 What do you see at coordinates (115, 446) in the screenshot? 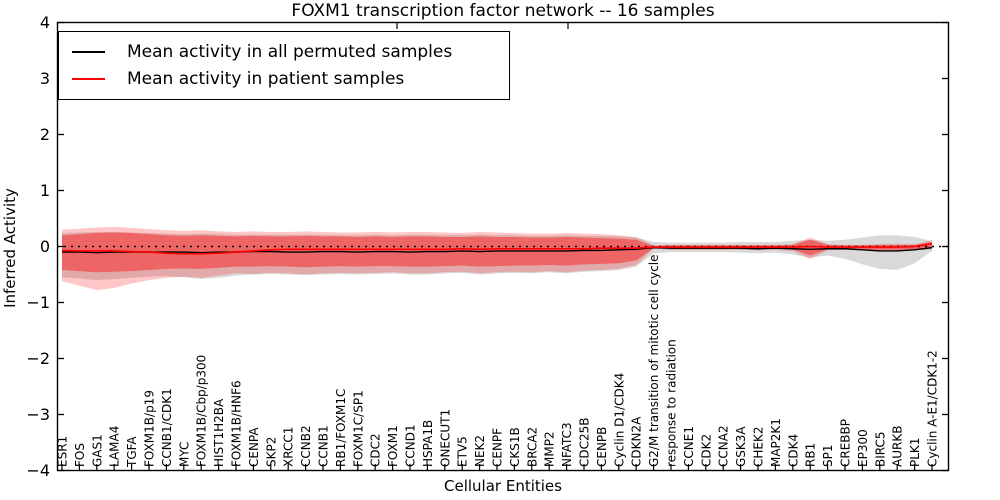
I see `x-tick-label-gene: LAMA4` at bounding box center [115, 446].